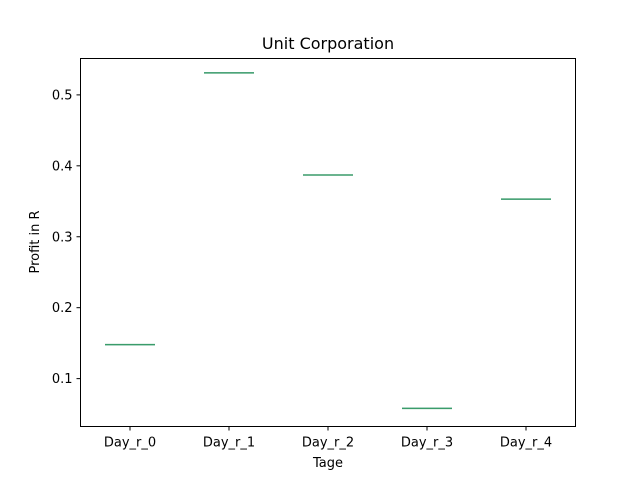  I want to click on chart-title: Unit Corporation, so click(328, 43).